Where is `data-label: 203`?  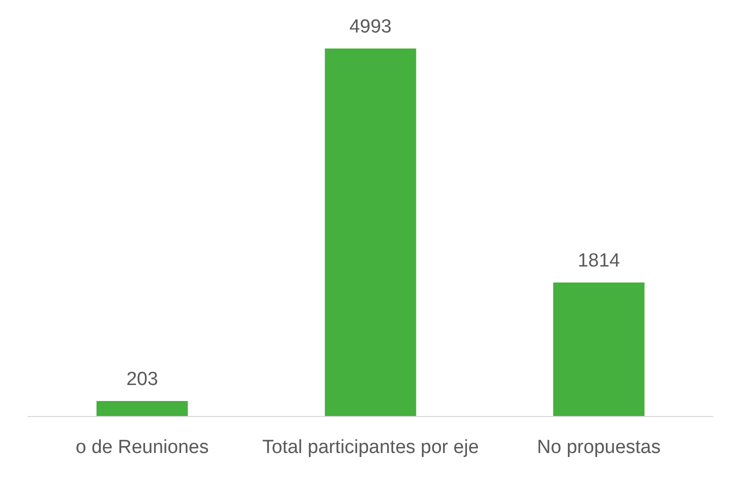 data-label: 203 is located at coordinates (142, 379).